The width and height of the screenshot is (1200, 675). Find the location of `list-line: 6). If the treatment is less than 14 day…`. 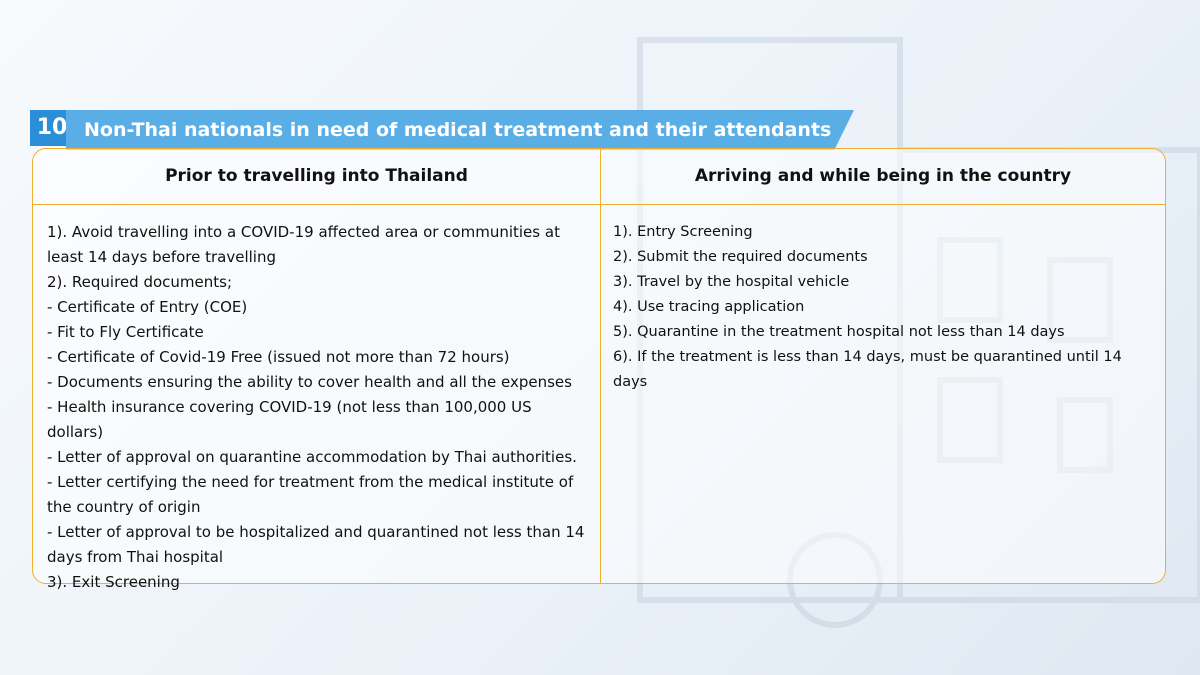

list-line: 6). If the treatment is less than 14 day… is located at coordinates (867, 369).